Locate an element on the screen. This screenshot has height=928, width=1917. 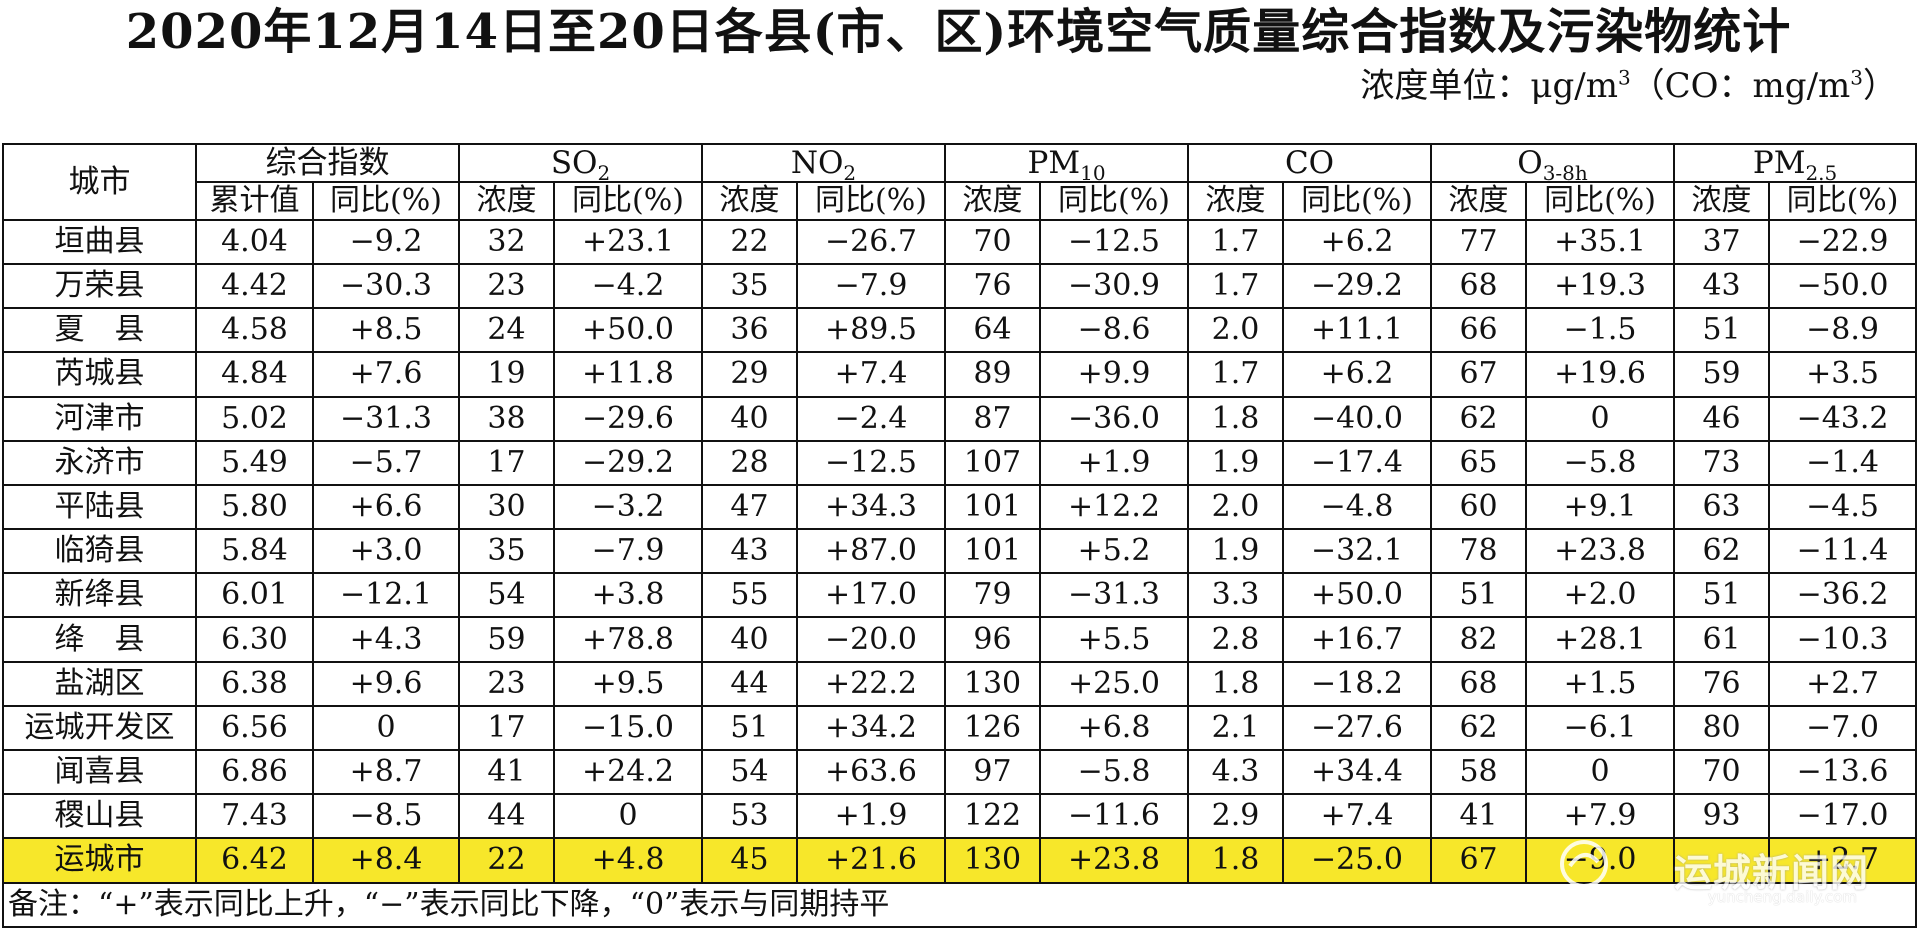
value-cell: 6.86 is located at coordinates (254, 772).